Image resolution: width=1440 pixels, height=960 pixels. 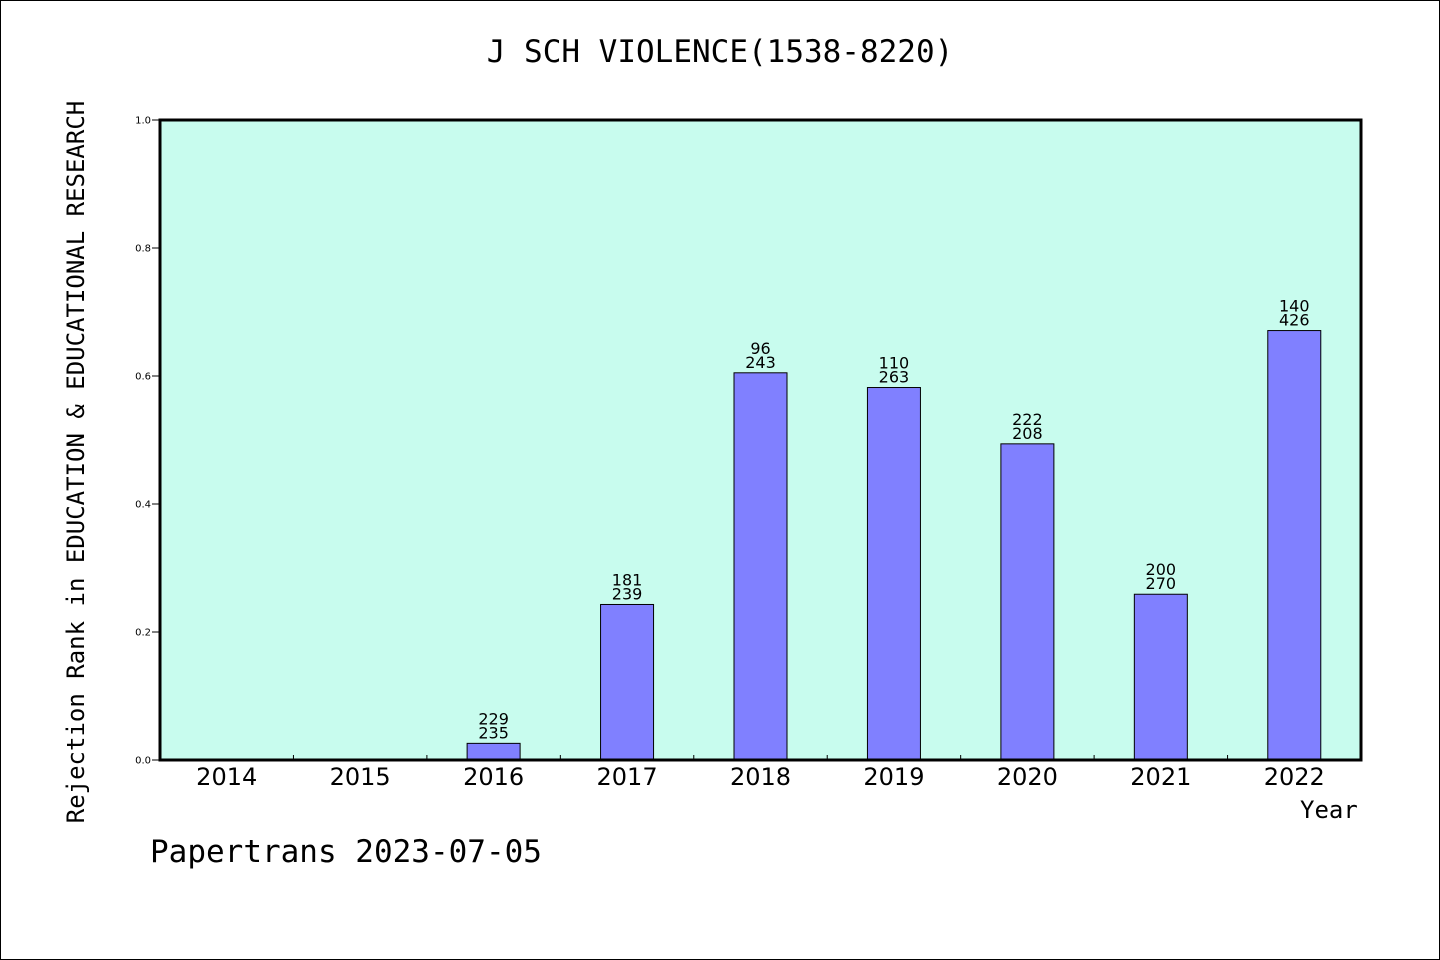 What do you see at coordinates (893, 777) in the screenshot?
I see `x-tick-label: 2019` at bounding box center [893, 777].